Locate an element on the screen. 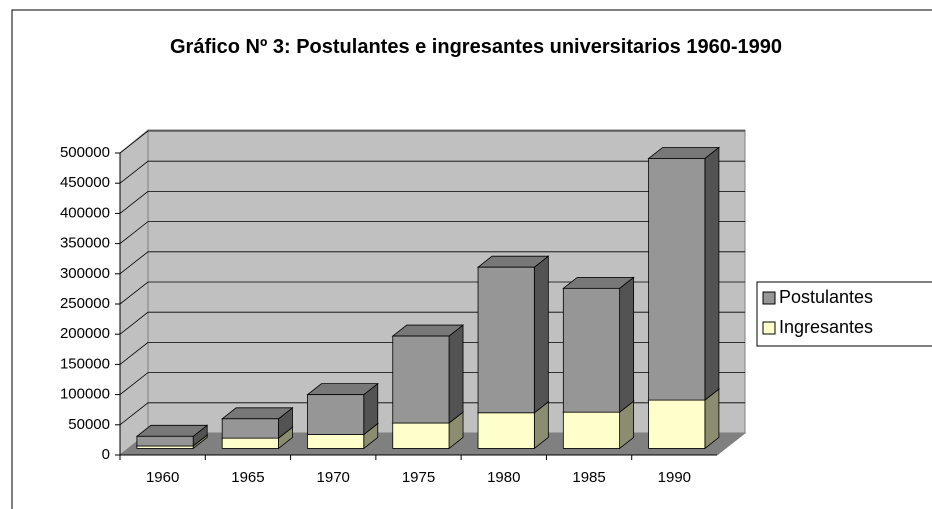 This screenshot has height=509, width=932. x-tick-label: 1980 is located at coordinates (503, 477).